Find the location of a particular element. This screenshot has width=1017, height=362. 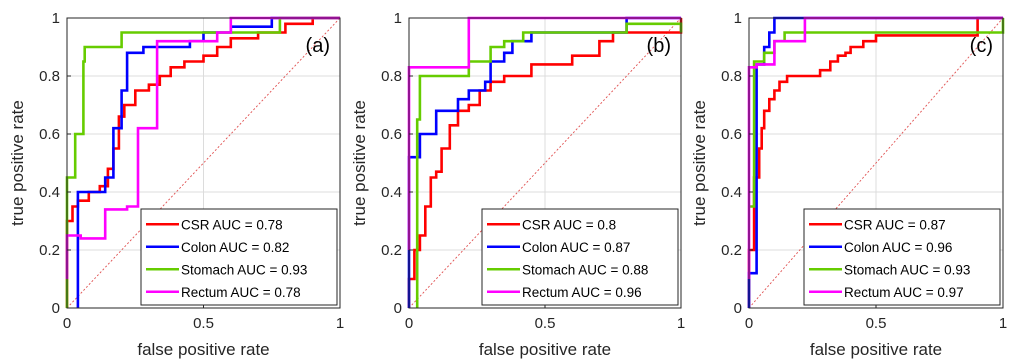

panel-label: (b) is located at coordinates (659, 46).